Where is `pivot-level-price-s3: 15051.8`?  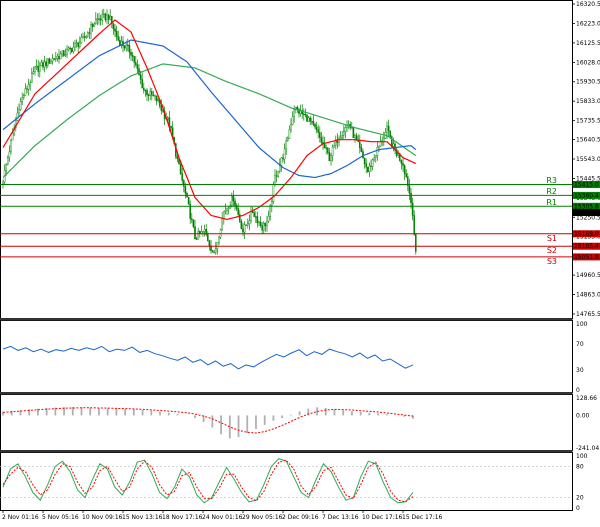
pivot-level-price-s3: 15051.8 is located at coordinates (586, 257).